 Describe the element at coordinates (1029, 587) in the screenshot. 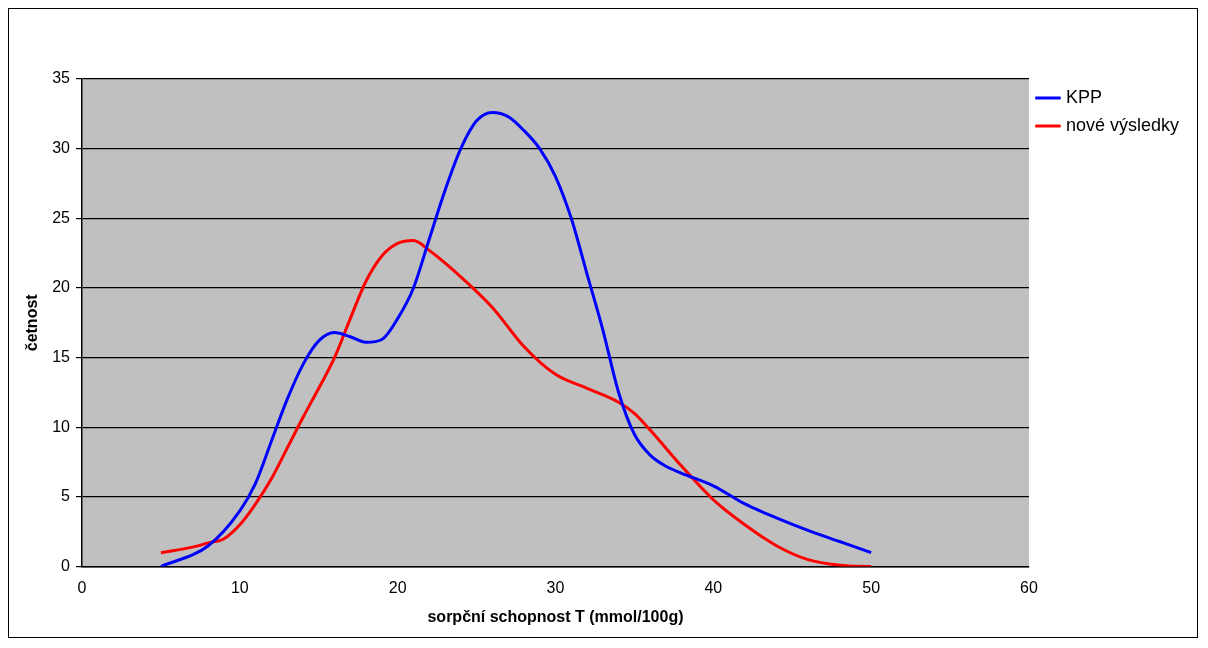

I see `x-tick-label: 60` at that location.